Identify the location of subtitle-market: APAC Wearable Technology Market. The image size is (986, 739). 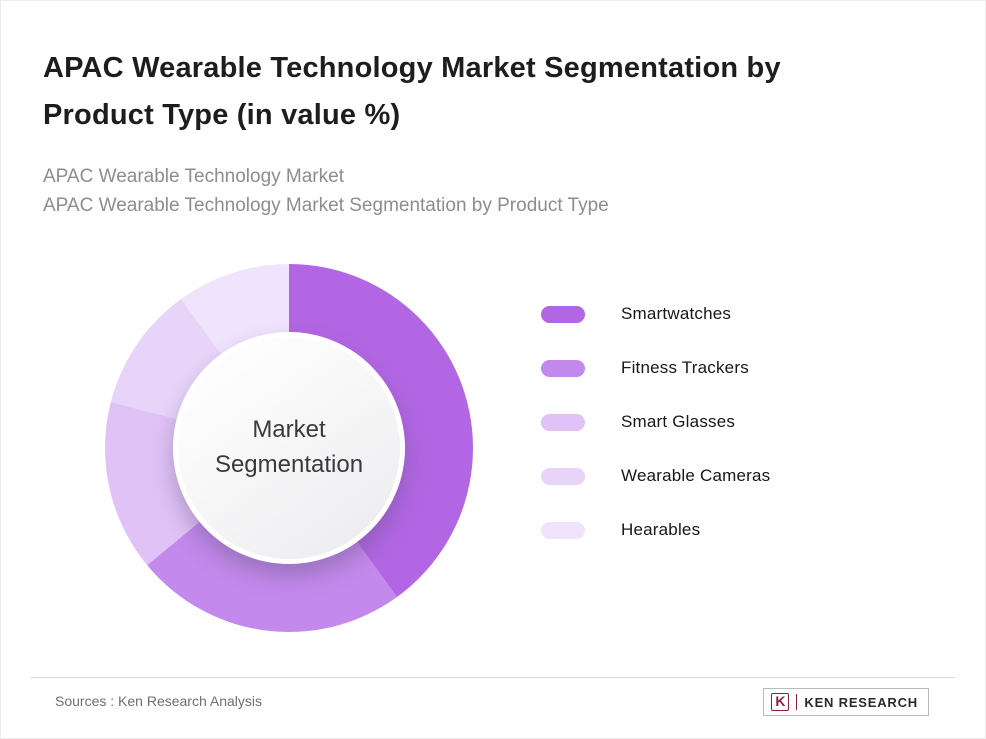
(193, 176).